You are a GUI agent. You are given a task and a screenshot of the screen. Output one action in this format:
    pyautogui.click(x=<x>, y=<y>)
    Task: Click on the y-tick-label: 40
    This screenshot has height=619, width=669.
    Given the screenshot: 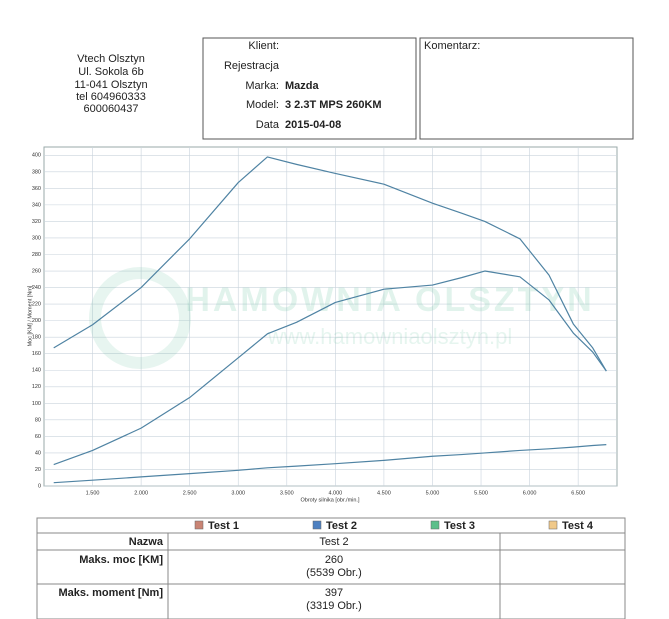 What is the action you would take?
    pyautogui.click(x=38, y=453)
    